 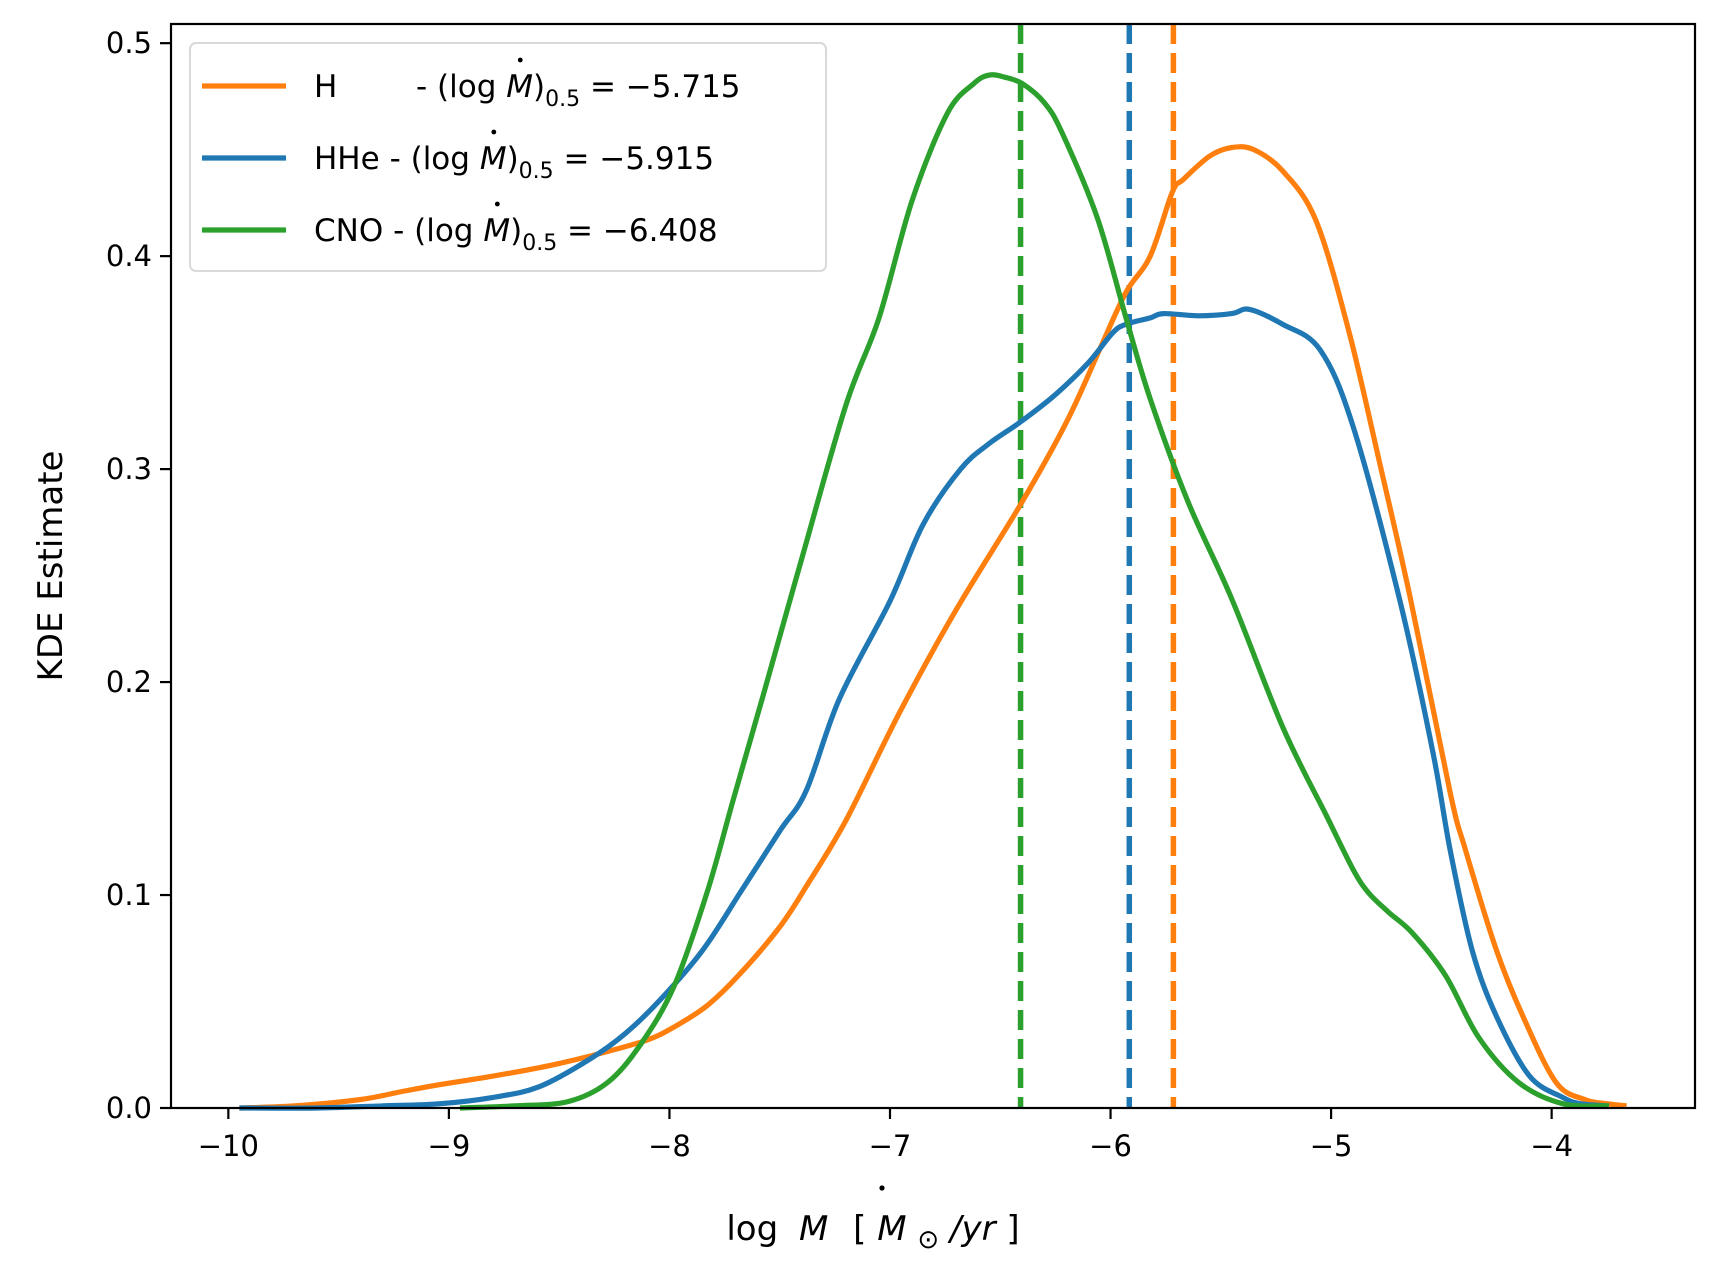 What do you see at coordinates (972, 1229) in the screenshot?
I see `x-axis-label-unit: /yr` at bounding box center [972, 1229].